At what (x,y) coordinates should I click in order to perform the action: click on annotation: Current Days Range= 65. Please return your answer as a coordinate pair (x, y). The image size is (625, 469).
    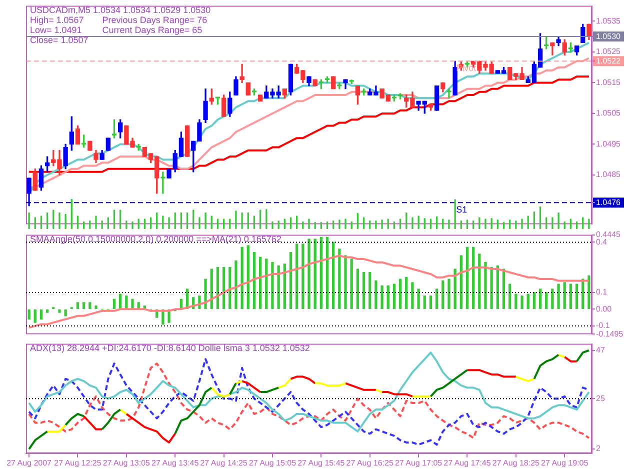
    Looking at the image, I should click on (153, 30).